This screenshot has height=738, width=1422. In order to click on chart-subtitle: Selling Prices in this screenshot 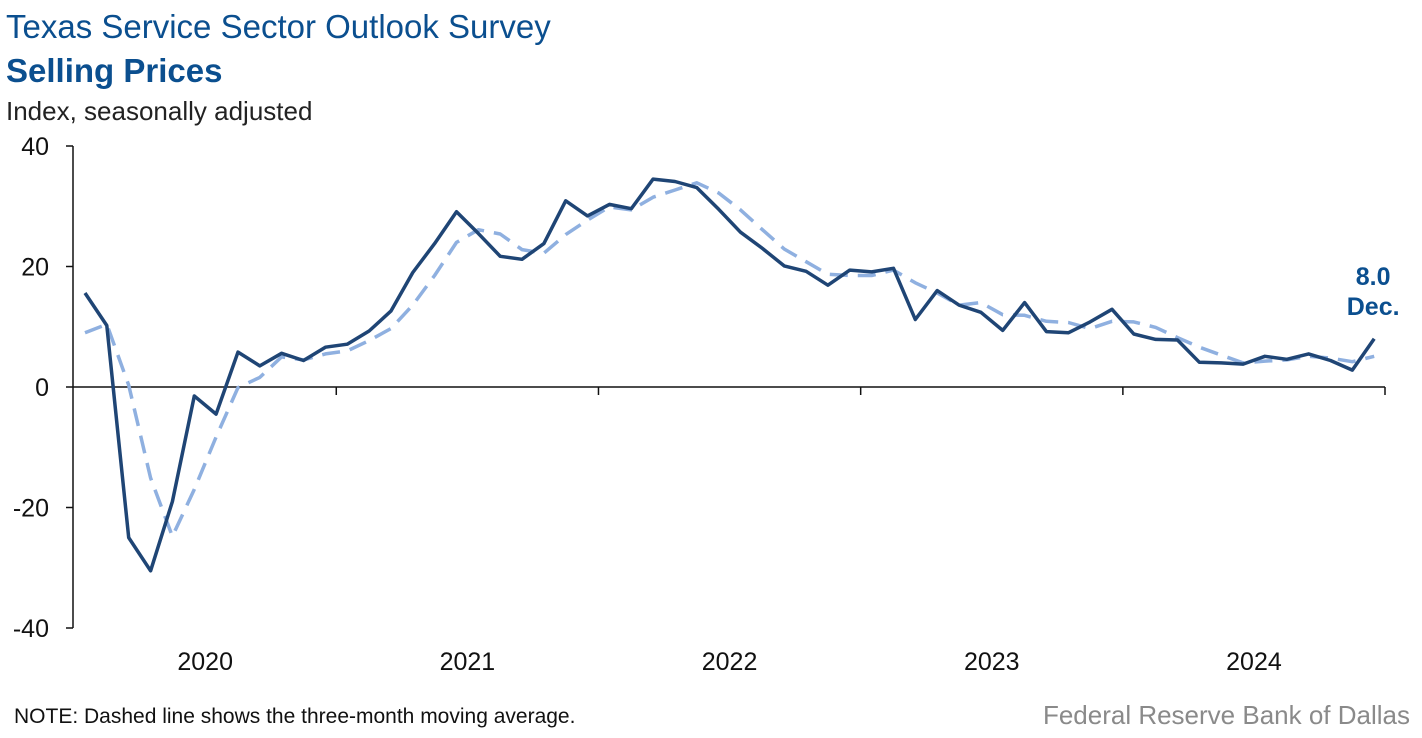, I will do `click(114, 70)`.